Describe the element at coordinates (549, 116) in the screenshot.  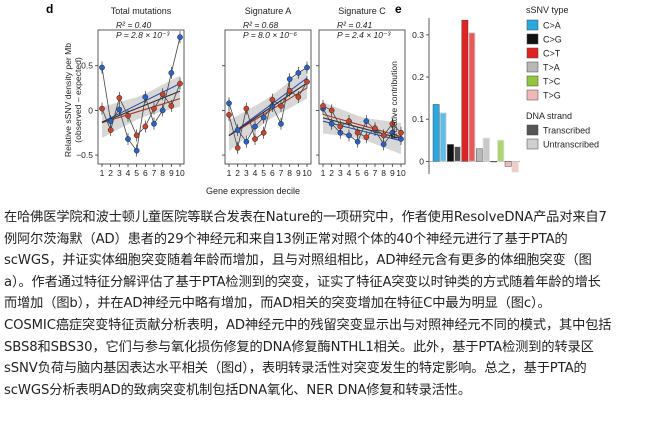
I see `strand-legend-title: DNA strand` at that location.